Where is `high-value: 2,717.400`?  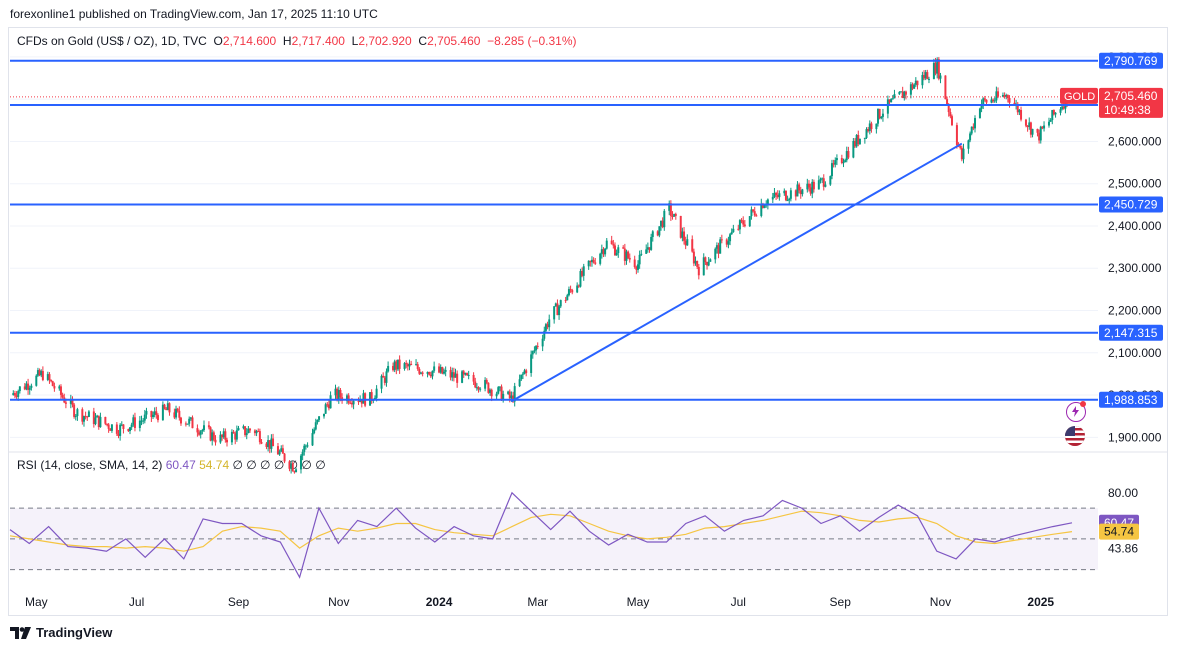
high-value: 2,717.400 is located at coordinates (318, 41).